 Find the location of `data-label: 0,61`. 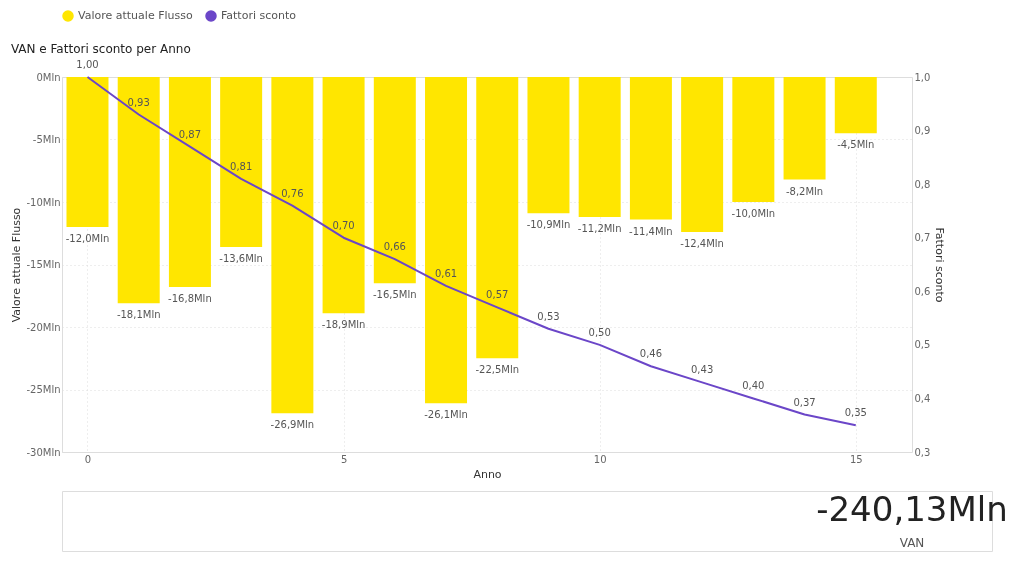

data-label: 0,61 is located at coordinates (446, 273).